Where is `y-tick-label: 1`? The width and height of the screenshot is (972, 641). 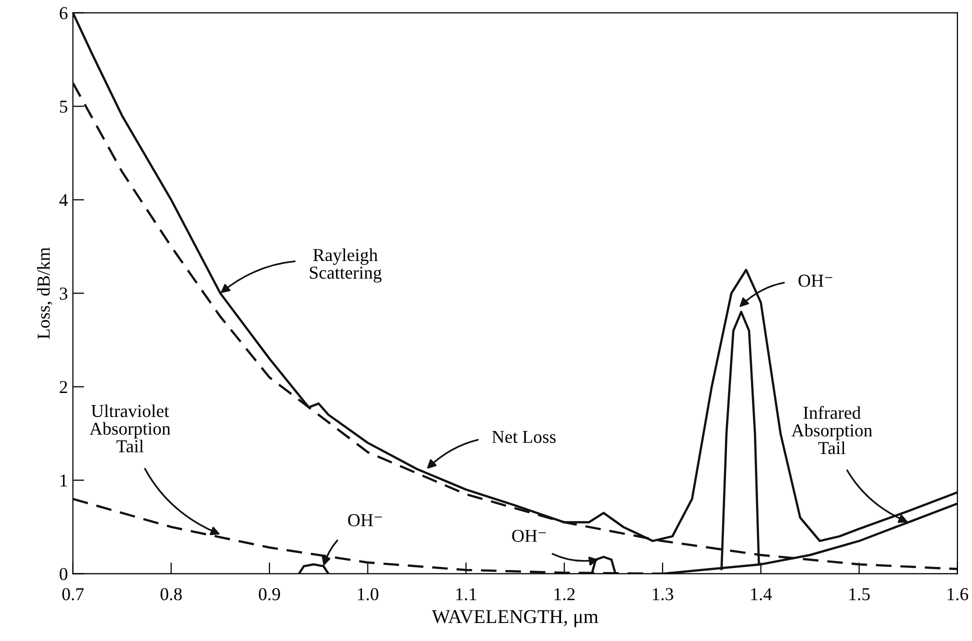 y-tick-label: 1 is located at coordinates (63, 480).